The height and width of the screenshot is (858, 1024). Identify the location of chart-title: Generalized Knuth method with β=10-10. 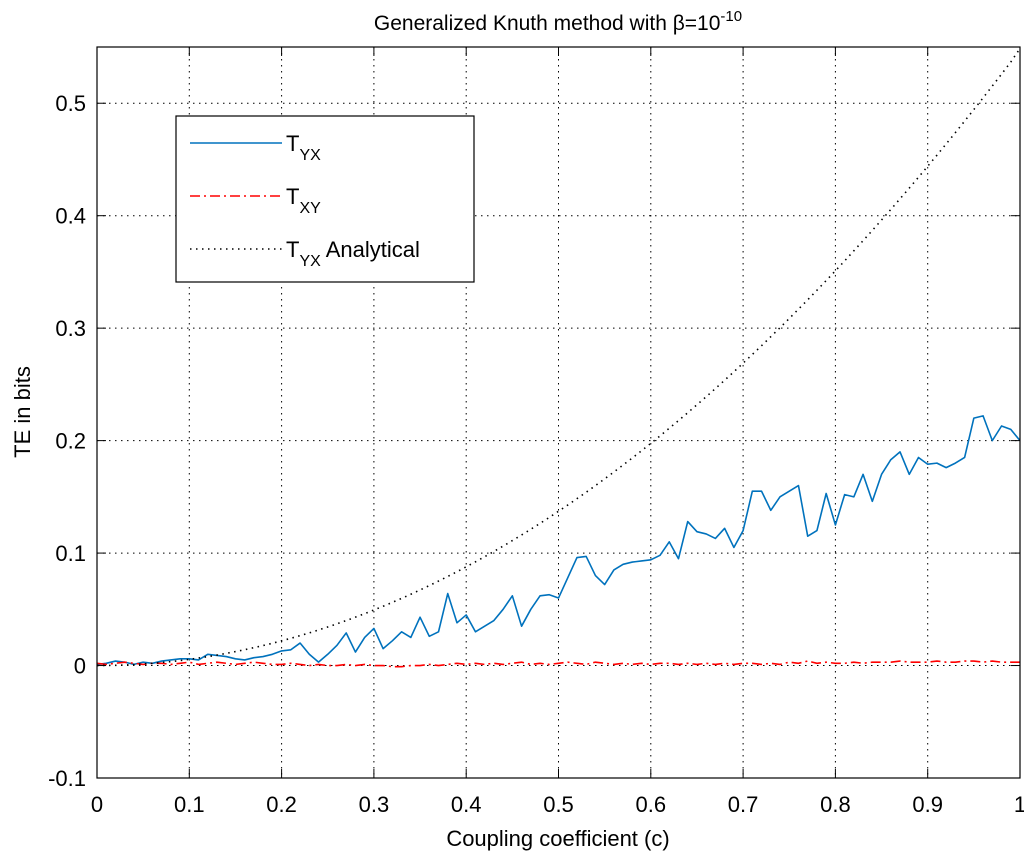
(558, 21).